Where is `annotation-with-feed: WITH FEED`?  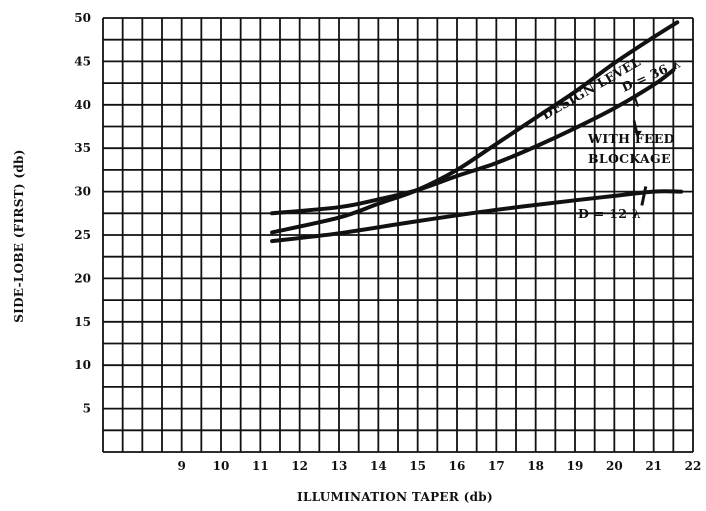 annotation-with-feed: WITH FEED is located at coordinates (631, 138).